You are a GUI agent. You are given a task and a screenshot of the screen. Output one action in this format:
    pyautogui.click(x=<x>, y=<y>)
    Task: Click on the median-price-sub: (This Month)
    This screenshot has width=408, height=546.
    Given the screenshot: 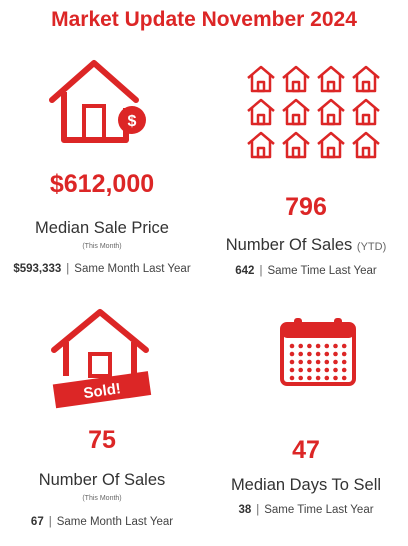 What is the action you would take?
    pyautogui.click(x=102, y=246)
    